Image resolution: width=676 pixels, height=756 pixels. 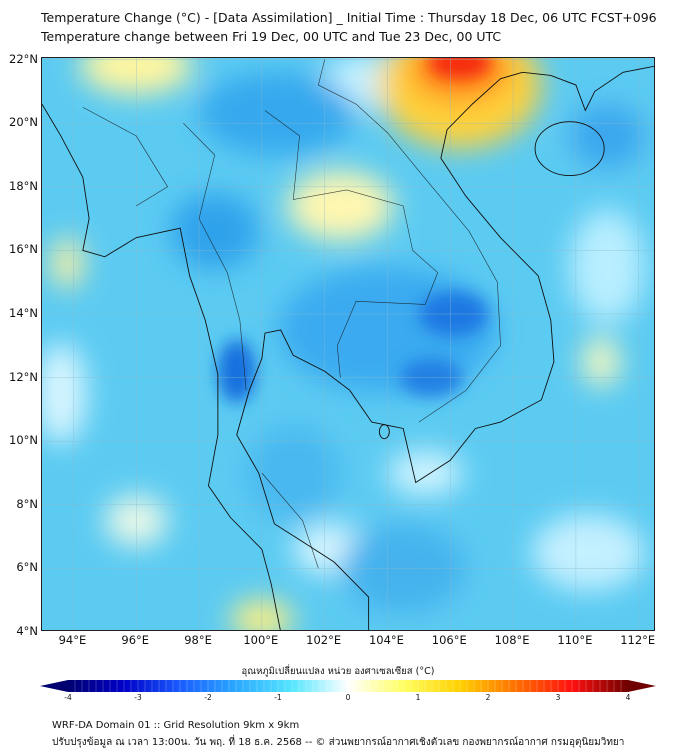 I want to click on hainan-island, so click(x=569, y=149).